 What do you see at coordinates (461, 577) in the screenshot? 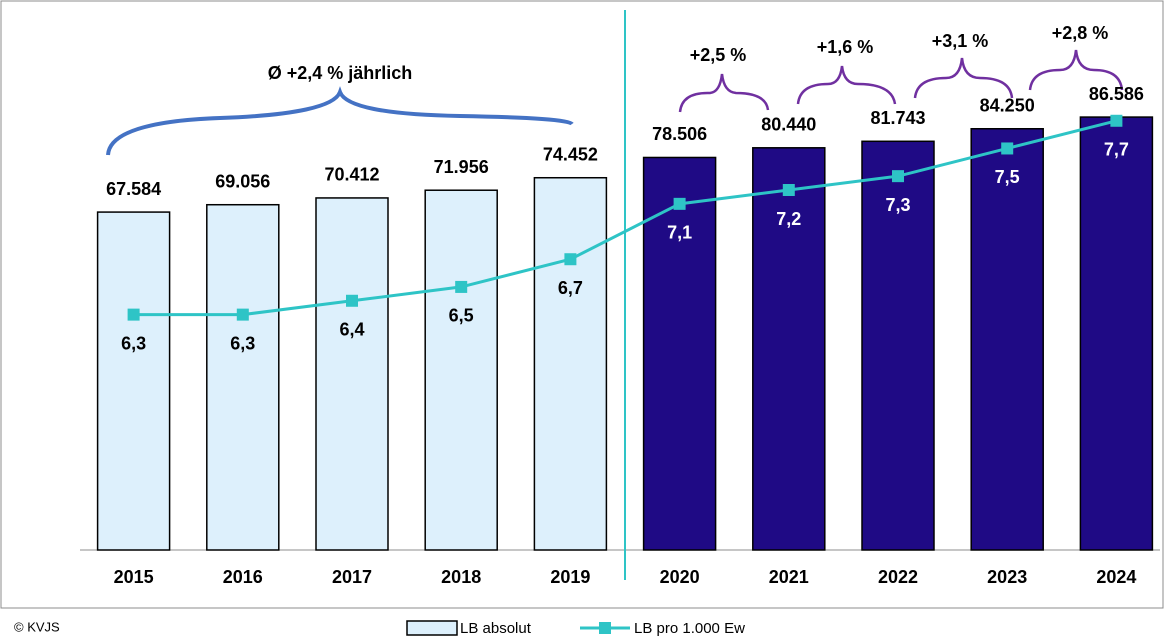
I see `x-tick-label: 2018` at bounding box center [461, 577].